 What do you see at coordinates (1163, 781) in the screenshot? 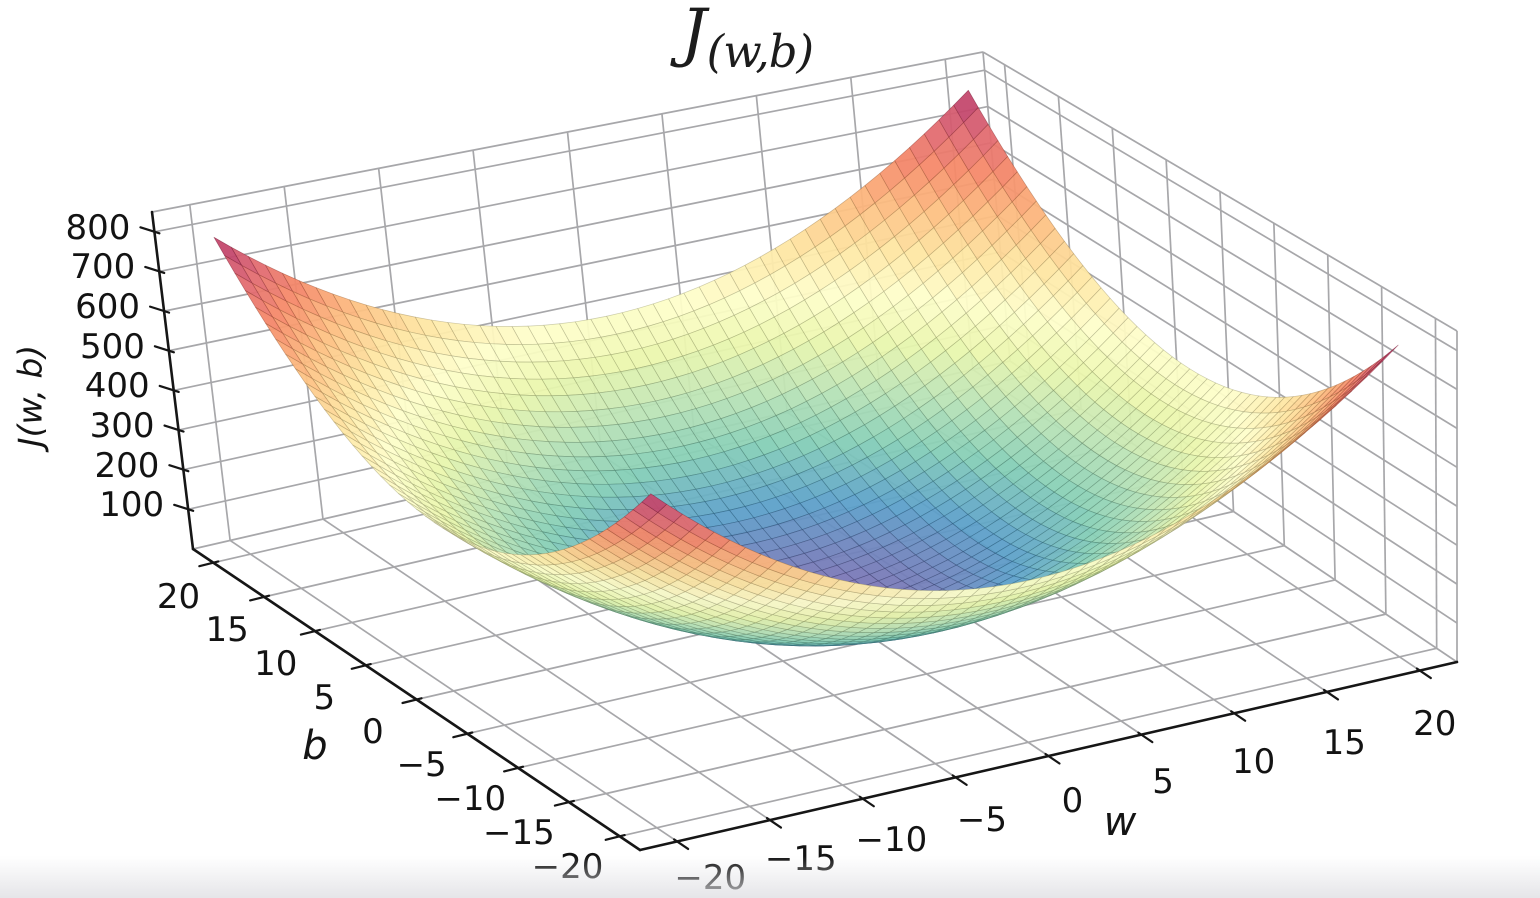
I see `w-axis-tick-label: 5` at bounding box center [1163, 781].